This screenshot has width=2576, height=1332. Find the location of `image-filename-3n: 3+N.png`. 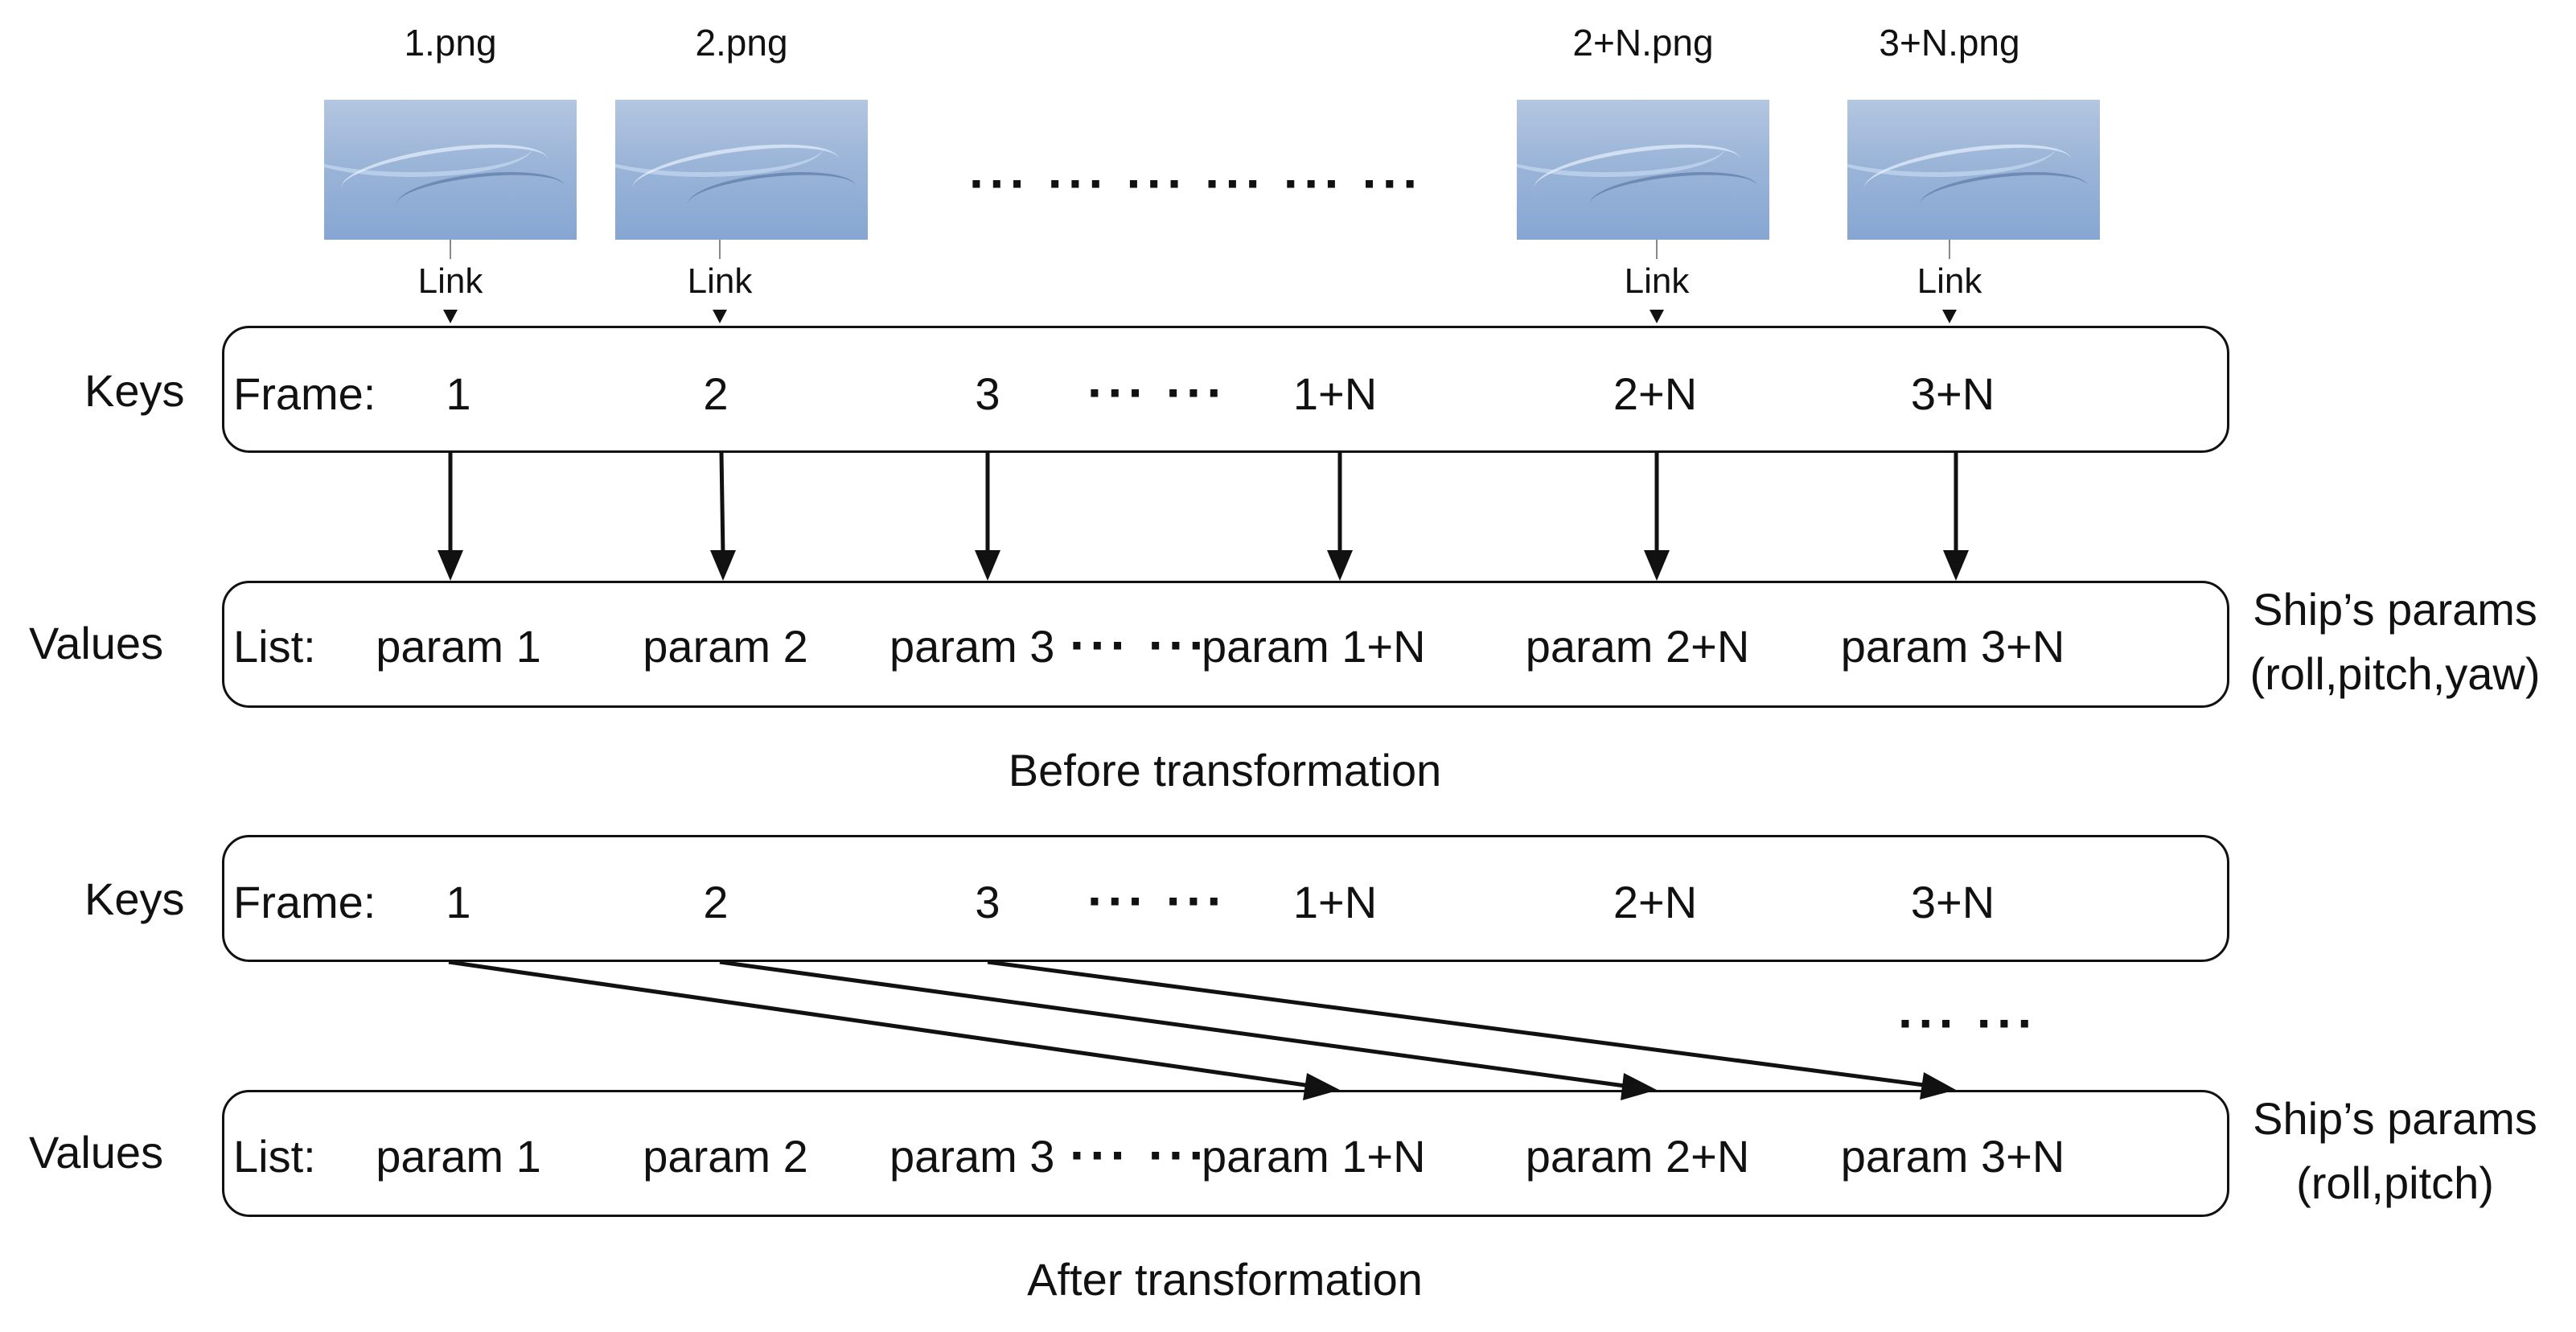

image-filename-3n: 3+N.png is located at coordinates (1949, 43).